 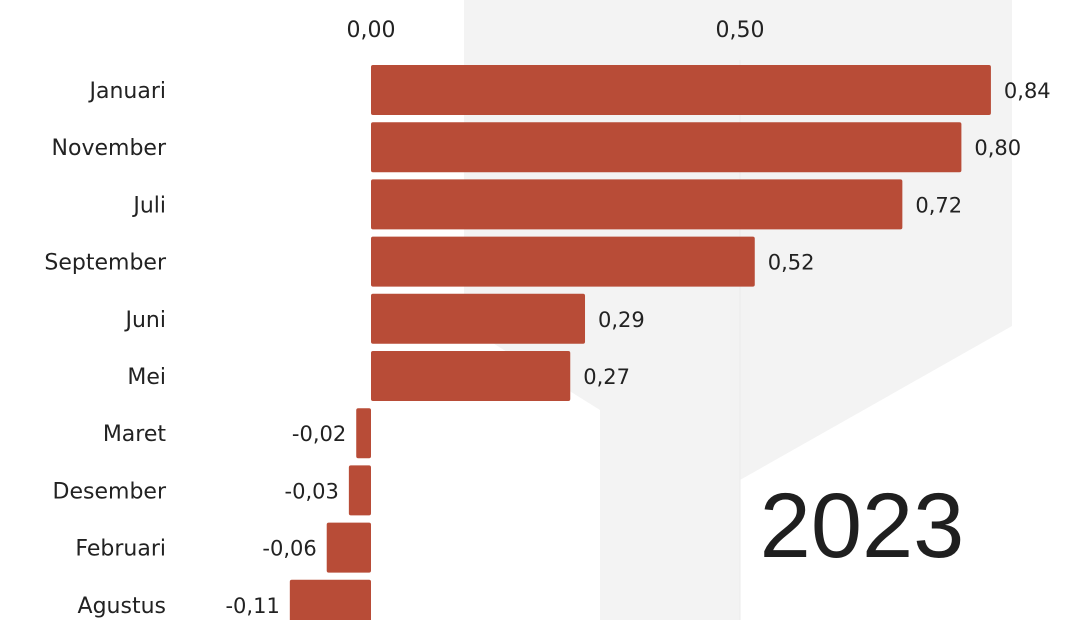 I want to click on category-label-januari: Januari, so click(x=127, y=91).